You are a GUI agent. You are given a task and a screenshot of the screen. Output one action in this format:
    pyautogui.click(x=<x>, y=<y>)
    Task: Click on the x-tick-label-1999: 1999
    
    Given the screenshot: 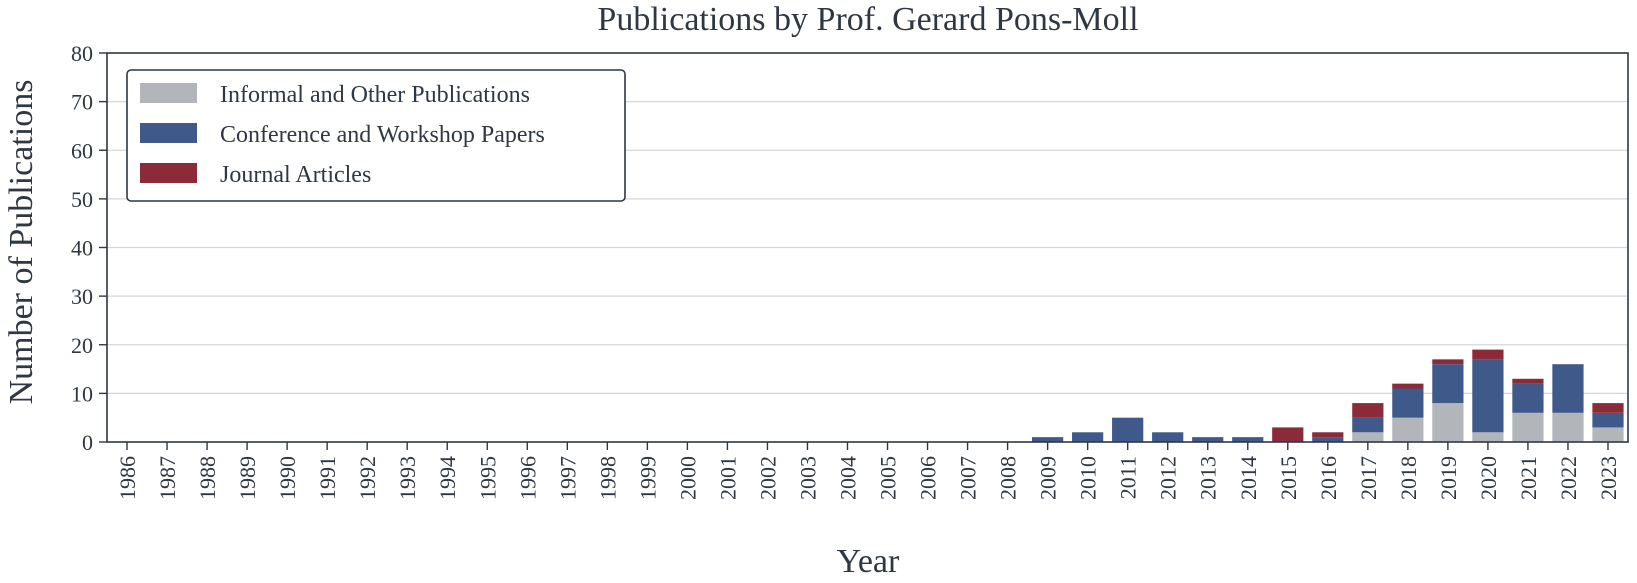 What is the action you would take?
    pyautogui.click(x=647, y=478)
    